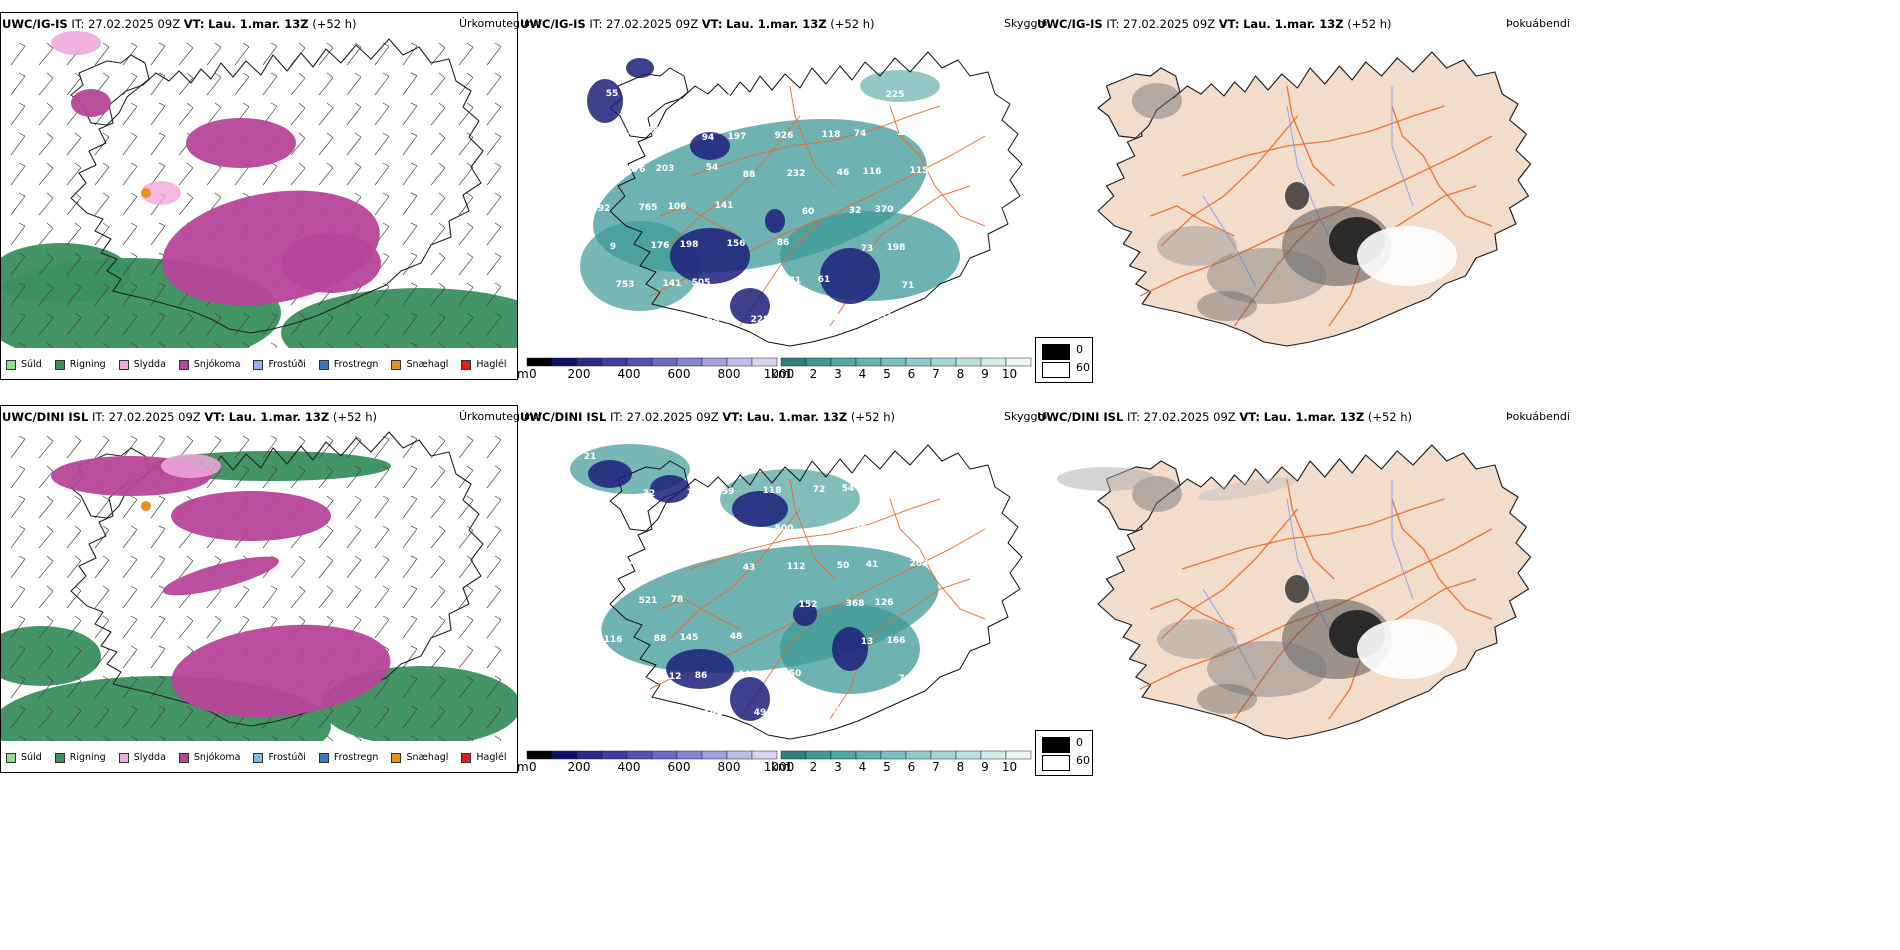  What do you see at coordinates (590, 64) in the screenshot?
I see `ceiling-value-label: 55` at bounding box center [590, 64].